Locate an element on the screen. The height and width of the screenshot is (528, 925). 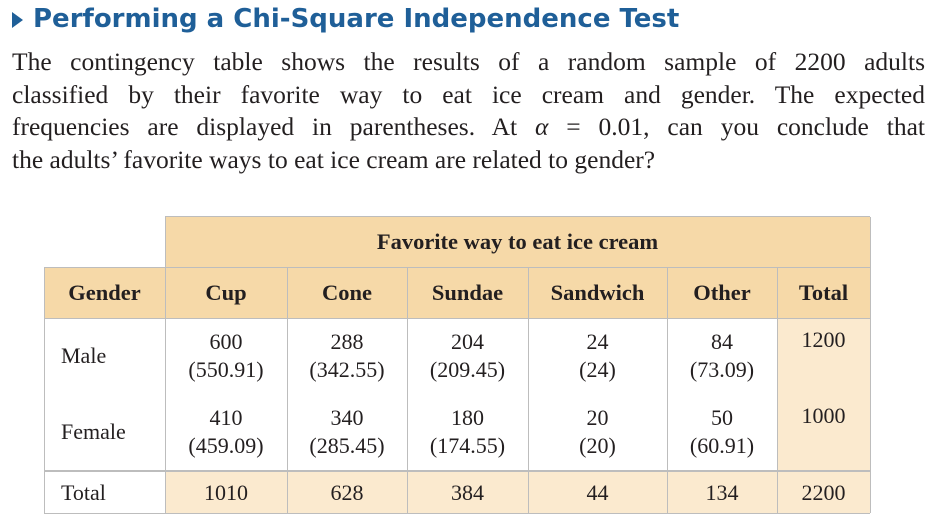
column-total: 384 is located at coordinates (467, 492).